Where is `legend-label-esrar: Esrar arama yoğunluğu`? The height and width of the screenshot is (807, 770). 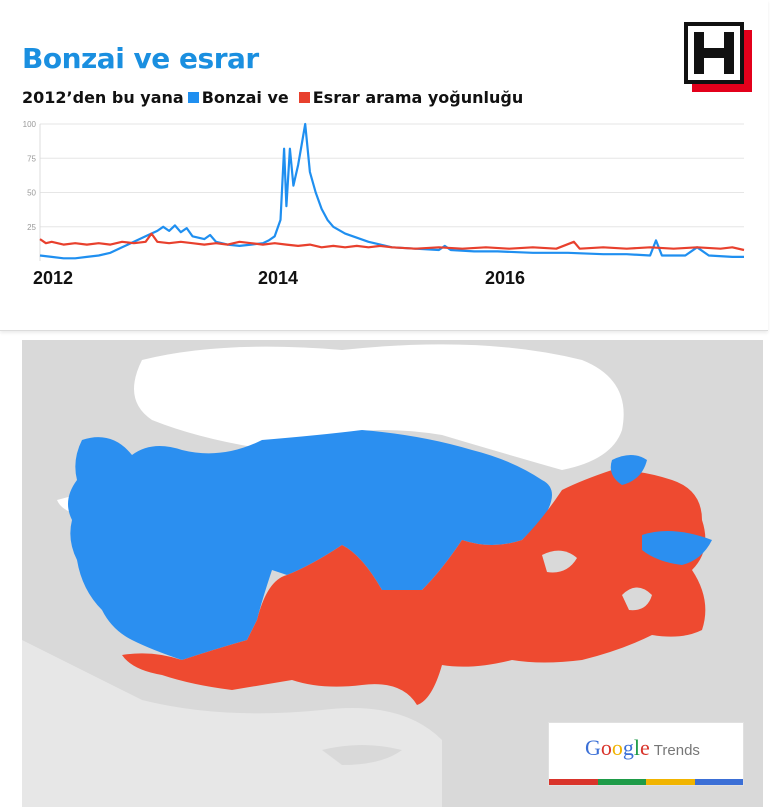 legend-label-esrar: Esrar arama yoğunluğu is located at coordinates (418, 97).